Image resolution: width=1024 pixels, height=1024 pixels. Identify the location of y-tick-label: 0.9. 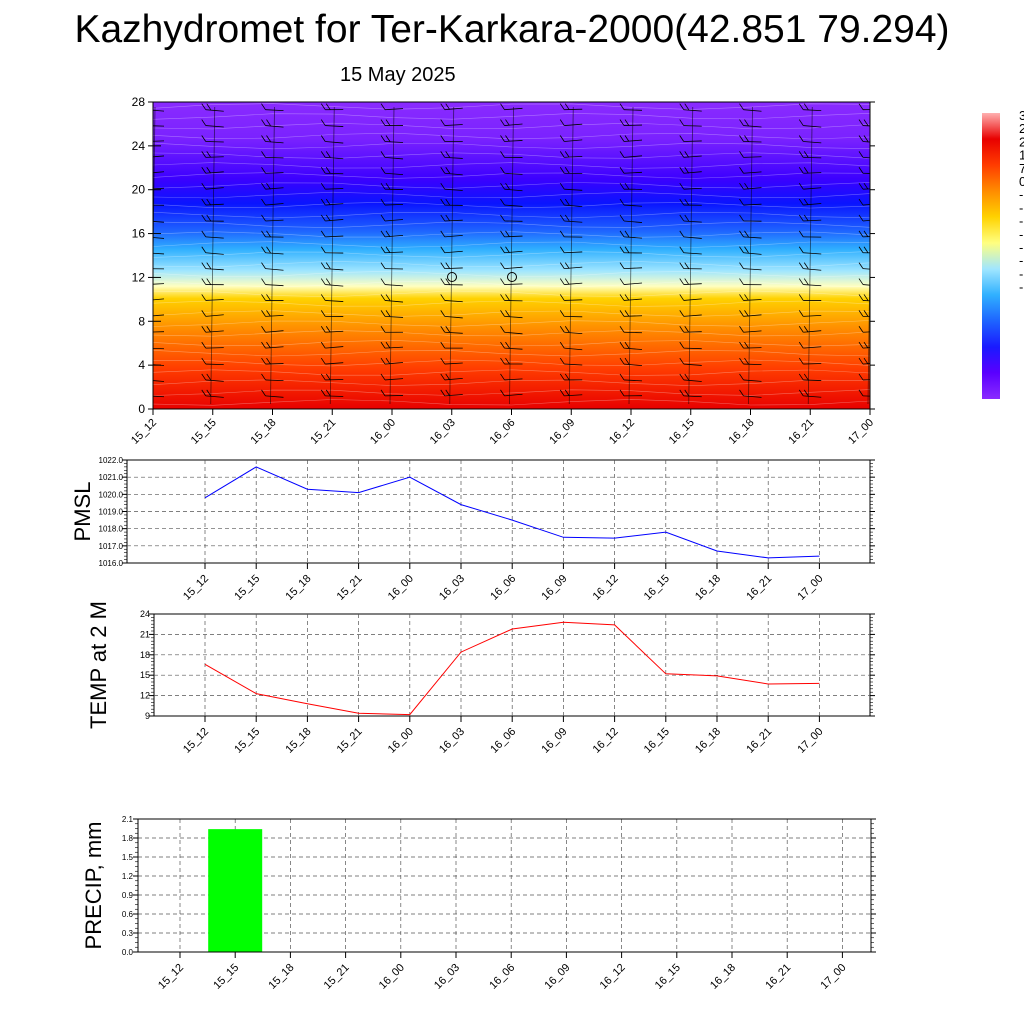
(128, 895).